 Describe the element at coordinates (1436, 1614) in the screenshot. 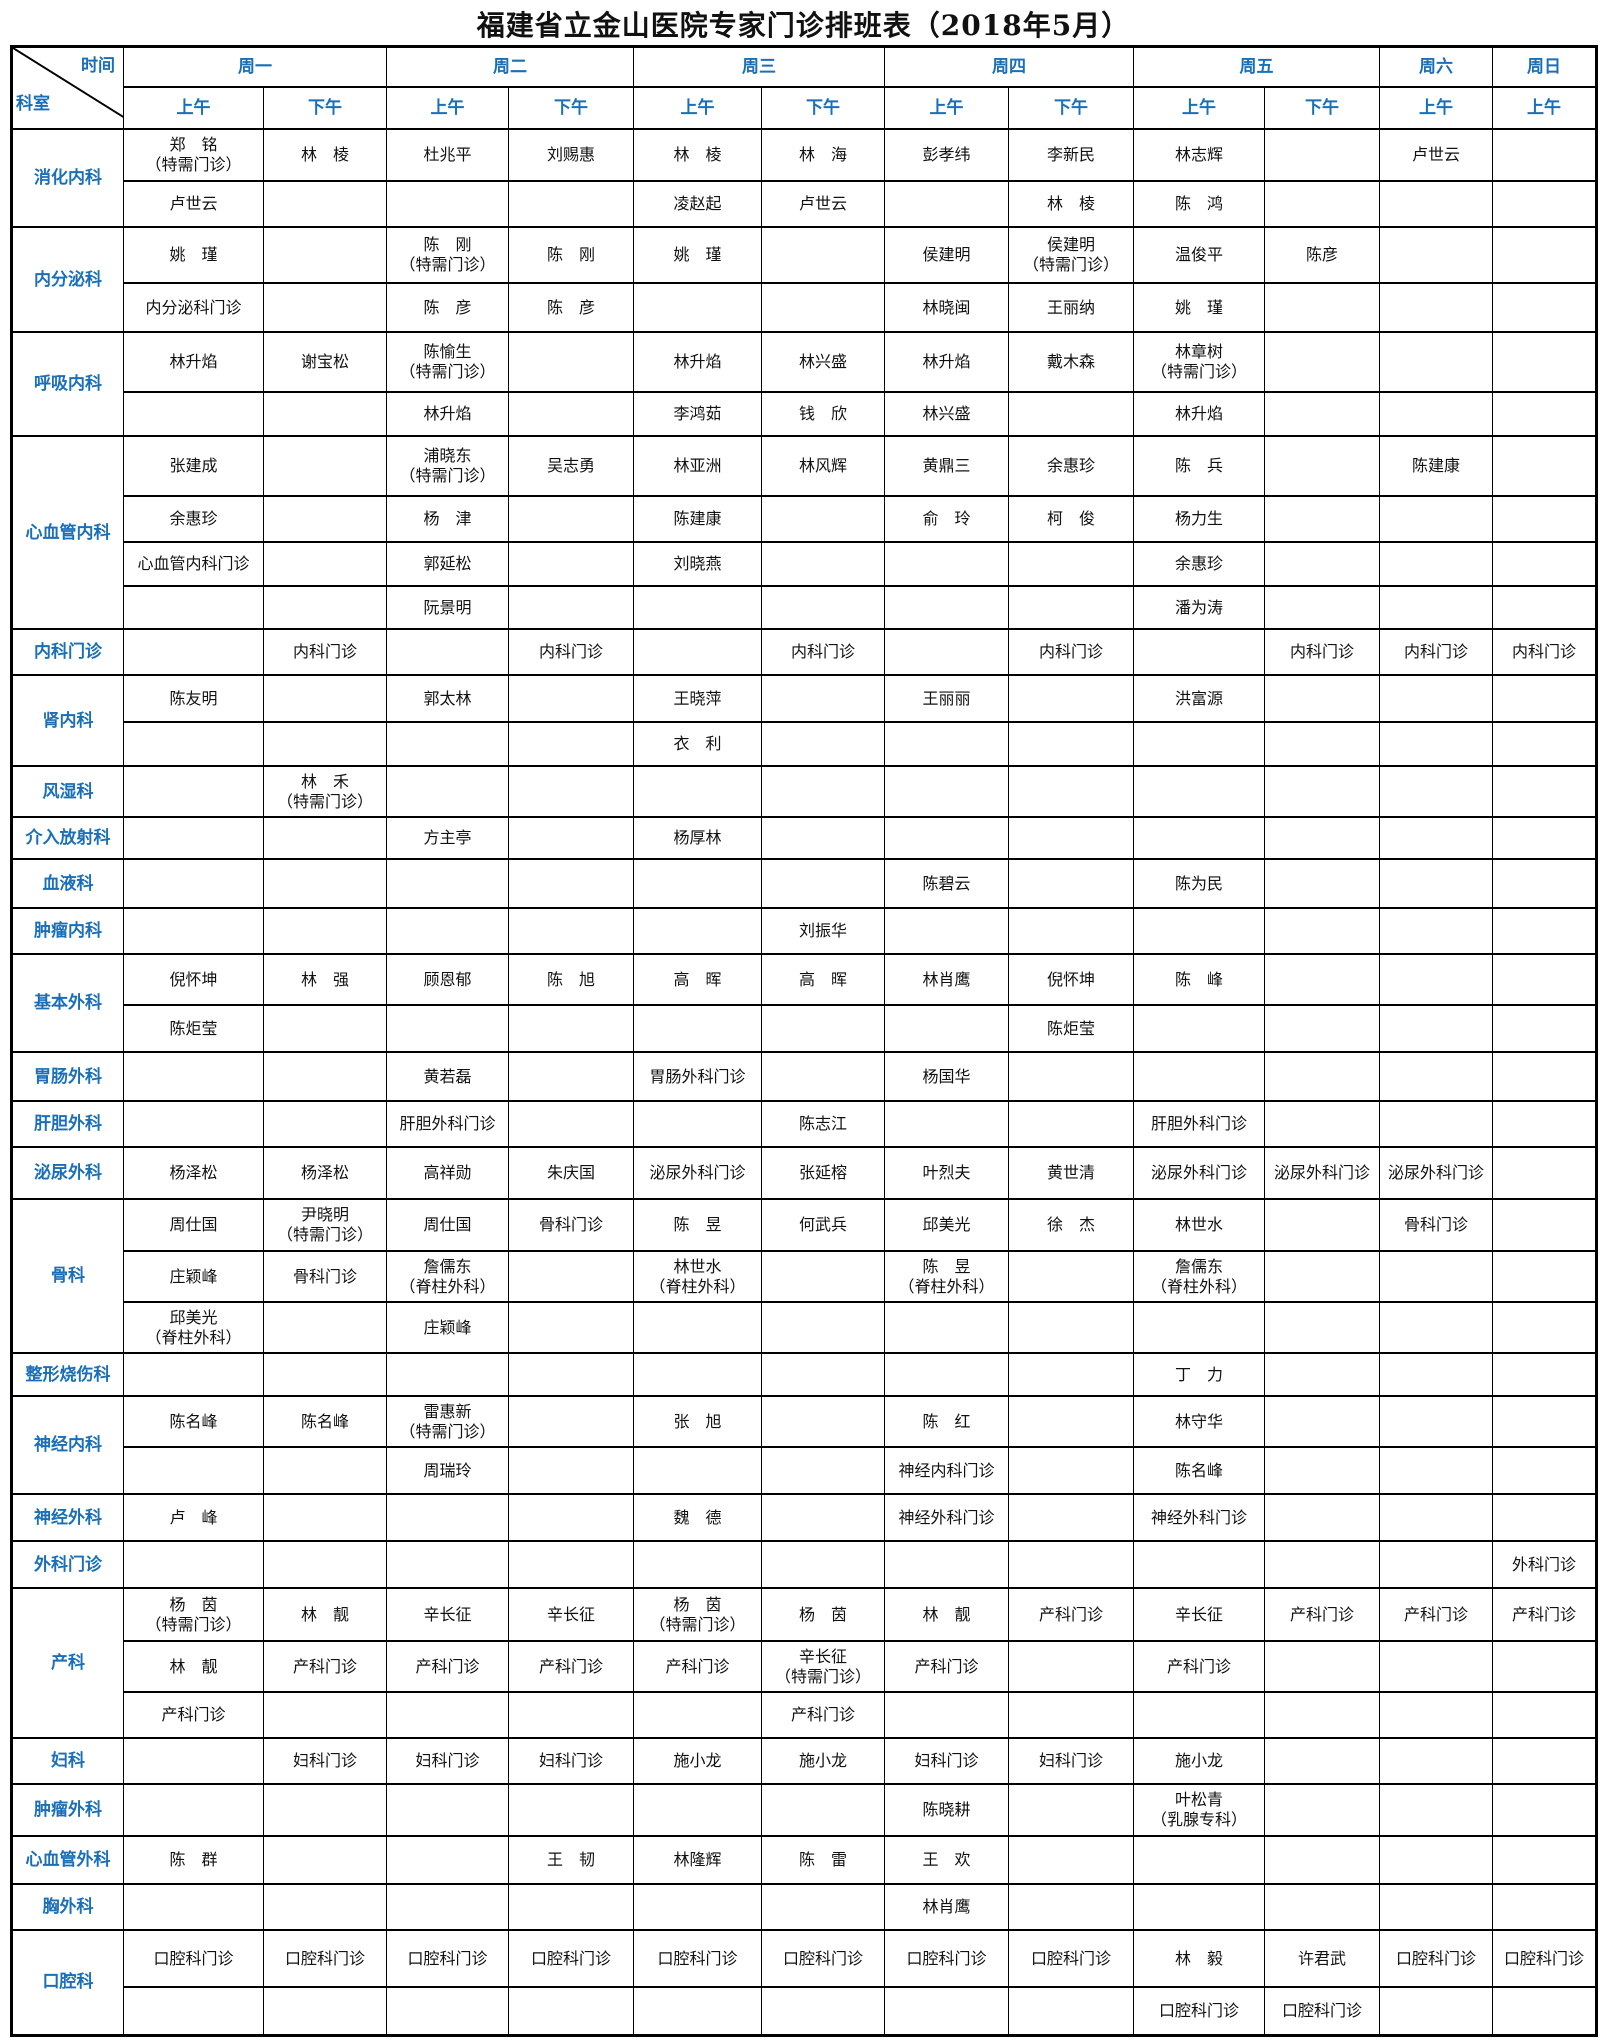

I see `schedule-cell: 产科门诊` at that location.